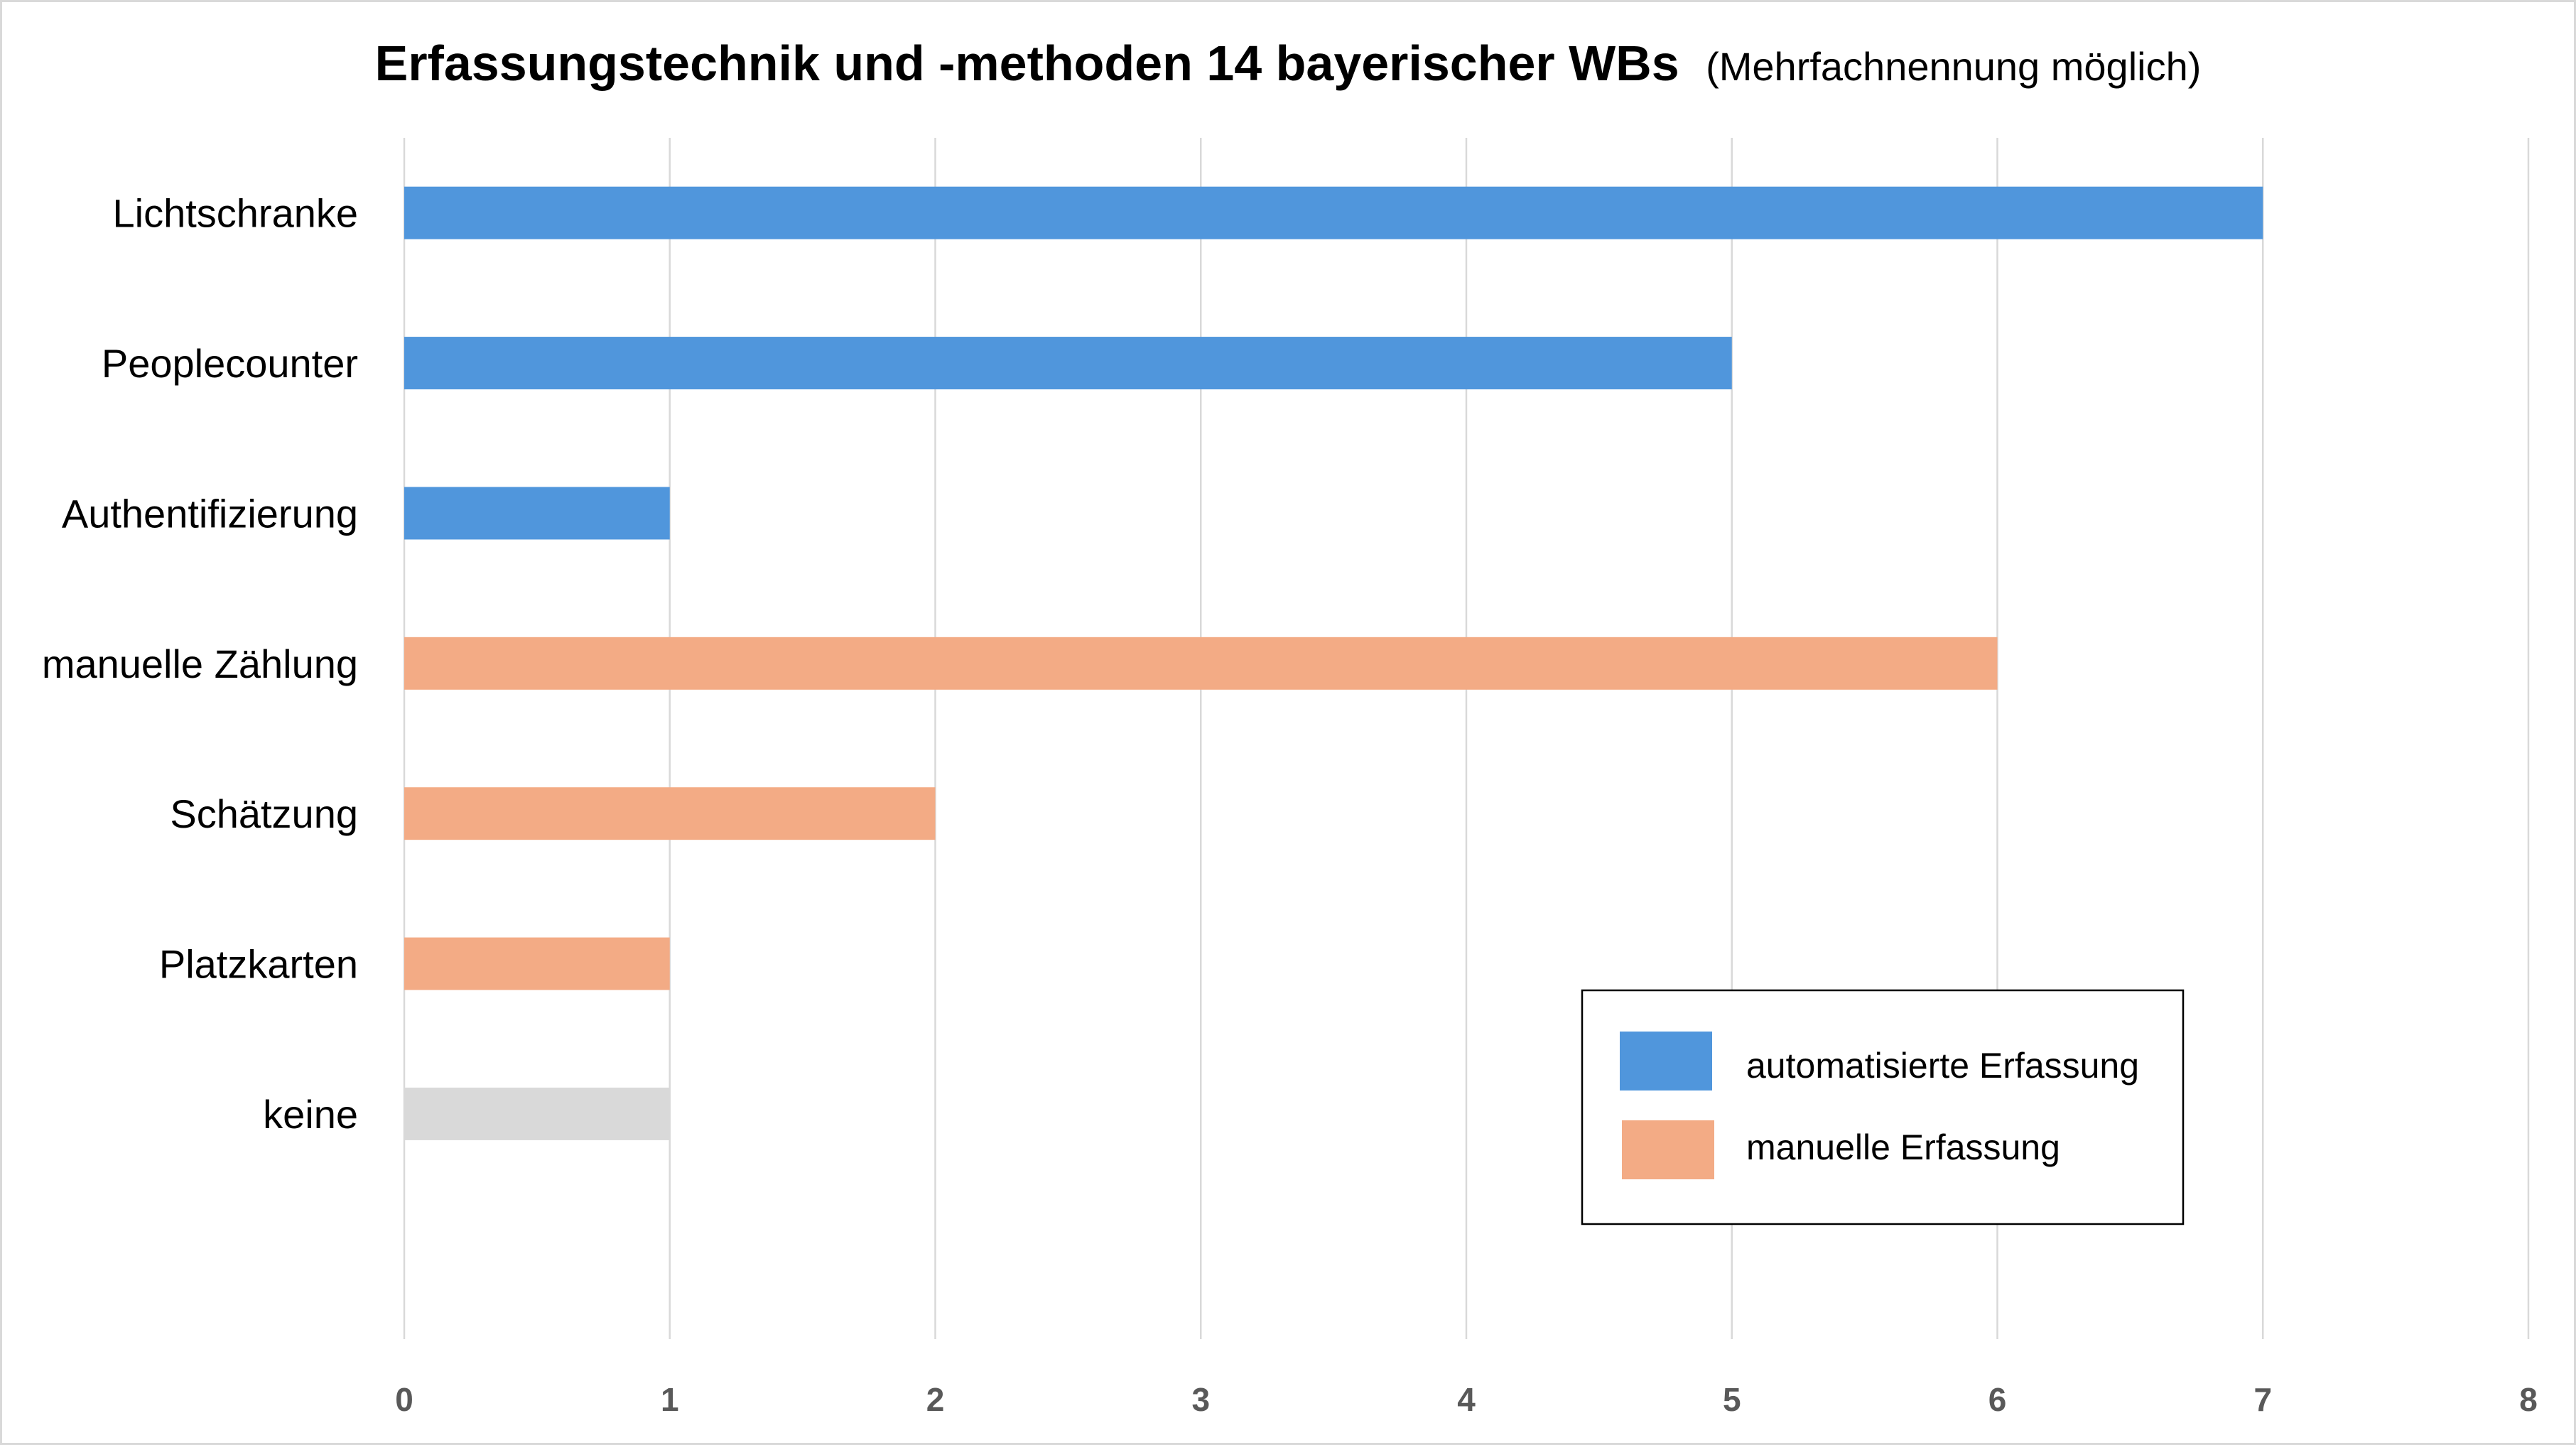 This screenshot has height=1445, width=2576. I want to click on bar-manuelle-zaehlung, so click(1201, 664).